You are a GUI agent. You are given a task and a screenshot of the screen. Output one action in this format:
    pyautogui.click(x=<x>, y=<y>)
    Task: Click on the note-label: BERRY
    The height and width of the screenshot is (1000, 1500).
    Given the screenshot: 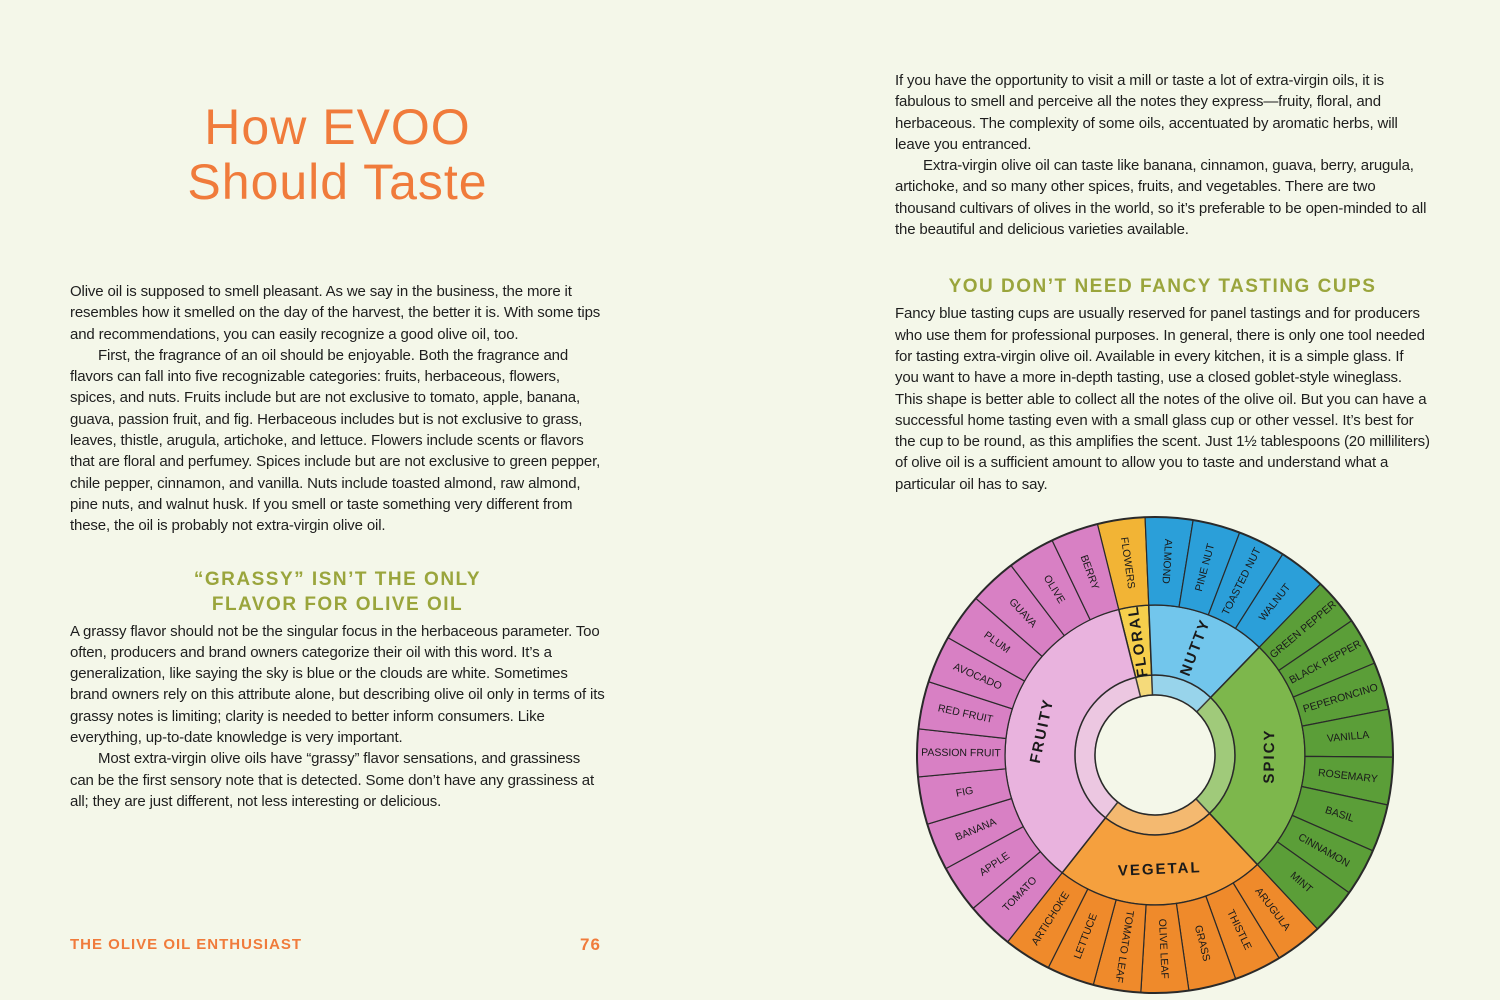 What is the action you would take?
    pyautogui.click(x=1089, y=572)
    